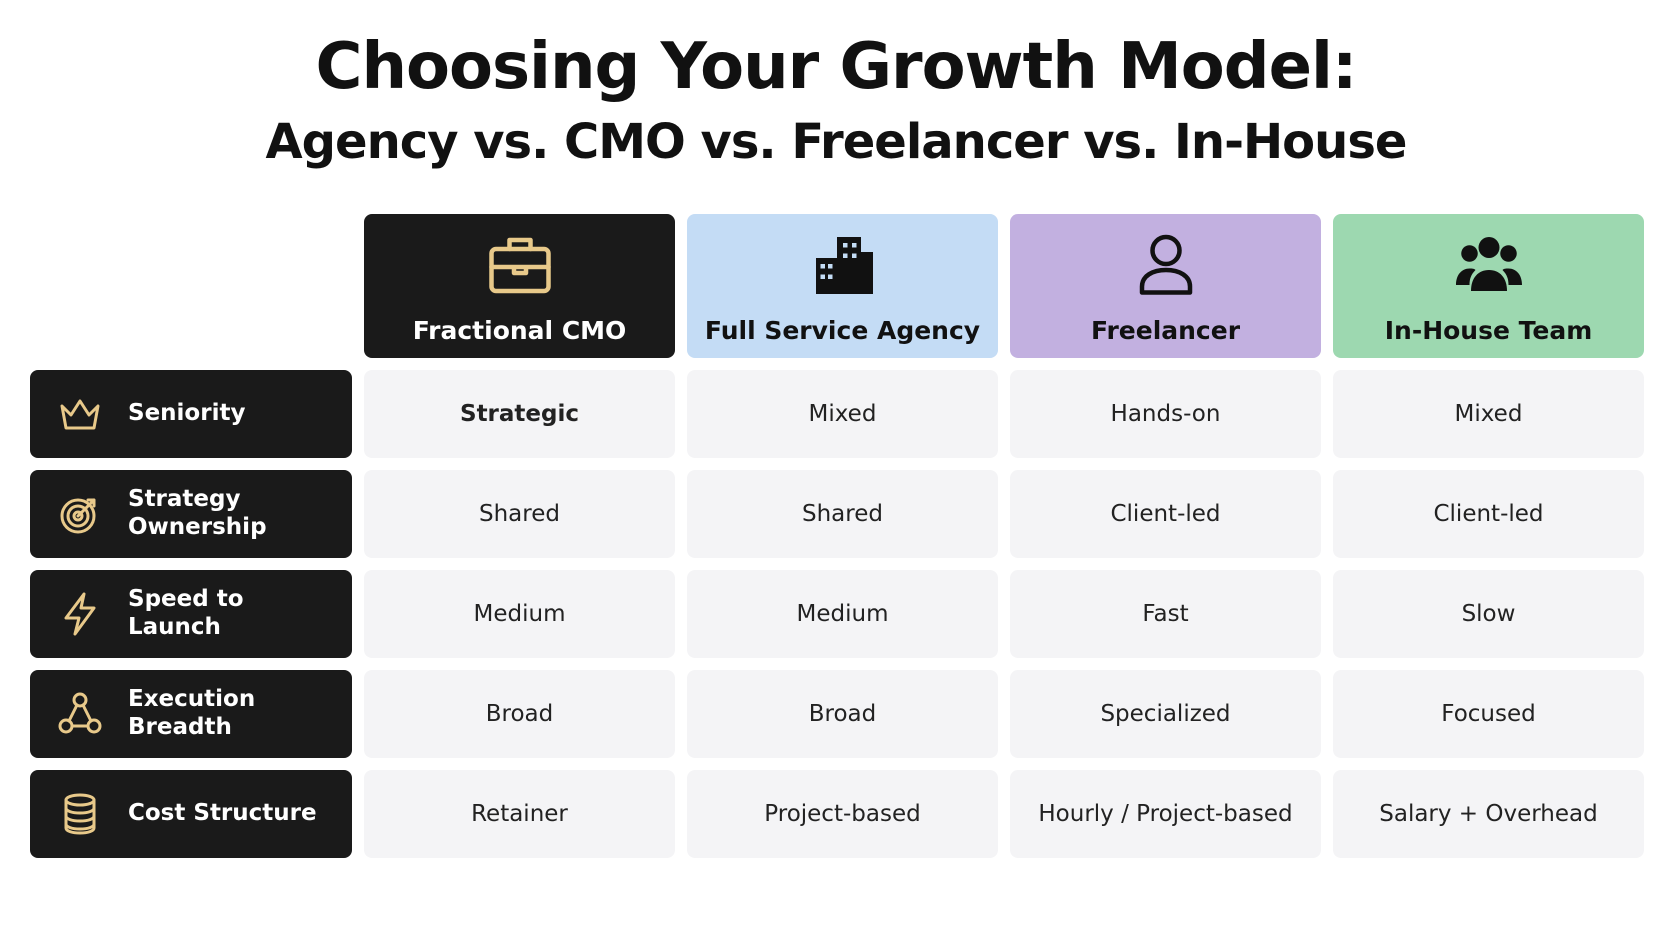  I want to click on table-cell: Hourly / Project-based, so click(1165, 814).